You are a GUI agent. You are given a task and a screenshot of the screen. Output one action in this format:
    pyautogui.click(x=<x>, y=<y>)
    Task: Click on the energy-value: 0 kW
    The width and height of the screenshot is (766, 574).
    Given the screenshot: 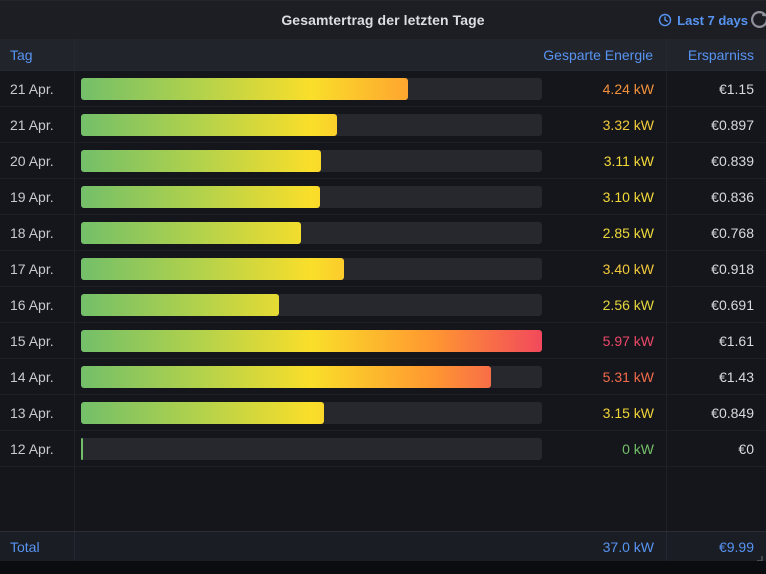 What is the action you would take?
    pyautogui.click(x=638, y=448)
    